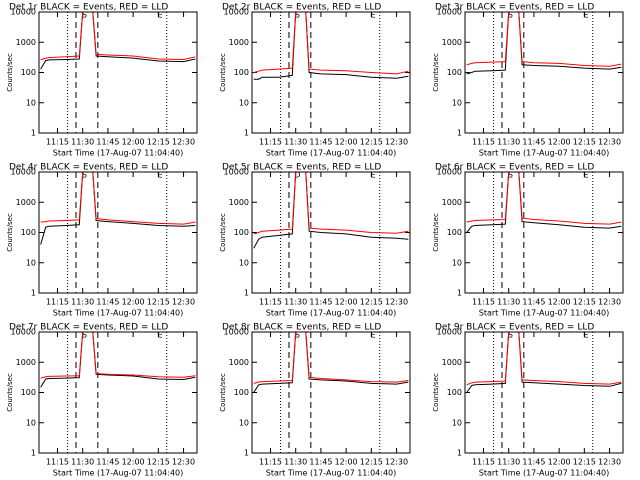  What do you see at coordinates (301, 328) in the screenshot?
I see `chart-title: Det 8r BLACK = Events, RED = LLD` at bounding box center [301, 328].